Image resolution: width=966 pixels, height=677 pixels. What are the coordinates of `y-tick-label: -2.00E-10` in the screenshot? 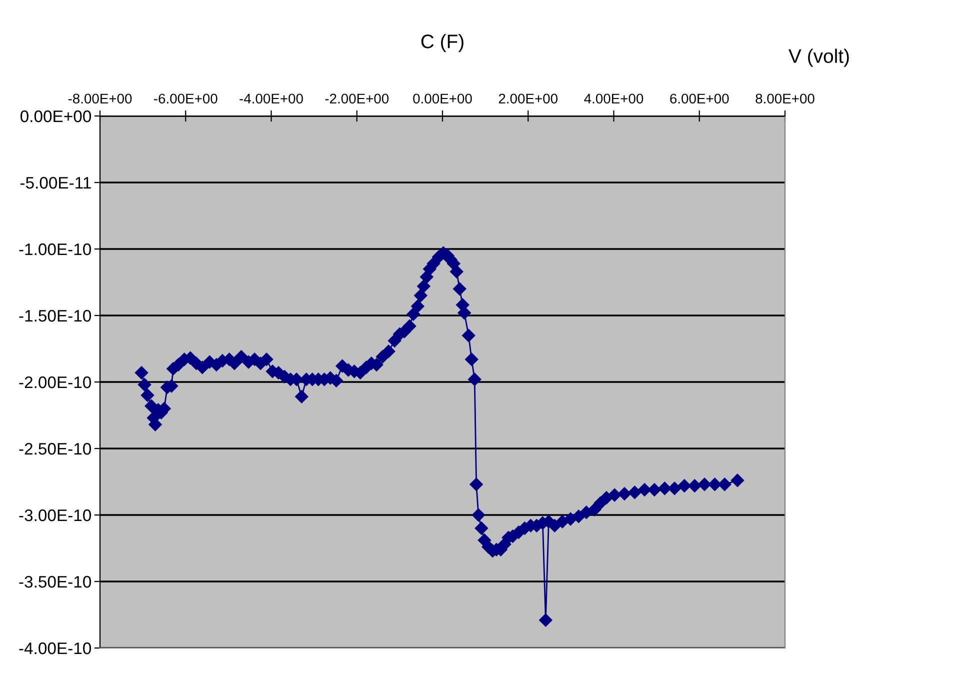 It's located at (55, 382).